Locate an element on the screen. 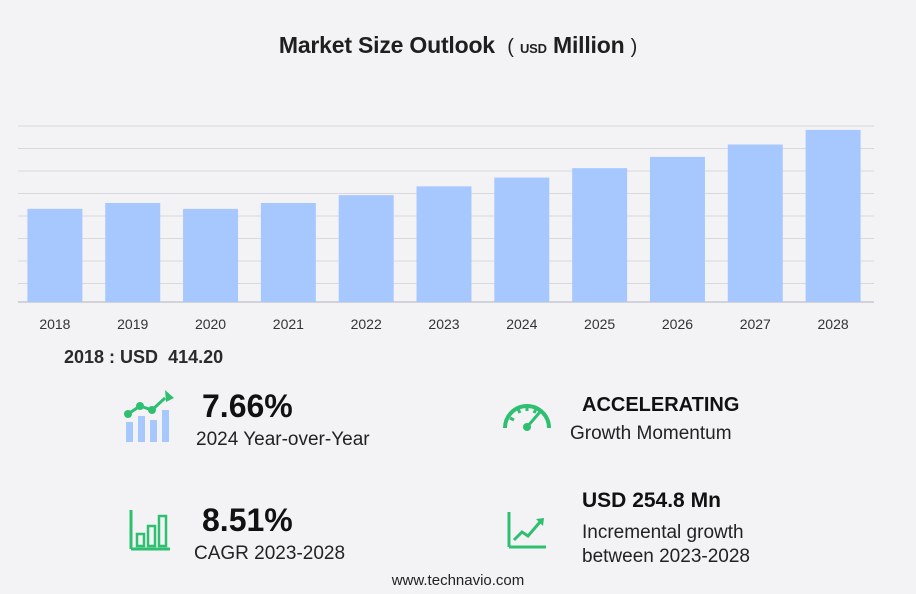 This screenshot has width=916, height=594. bar-2025 is located at coordinates (600, 235).